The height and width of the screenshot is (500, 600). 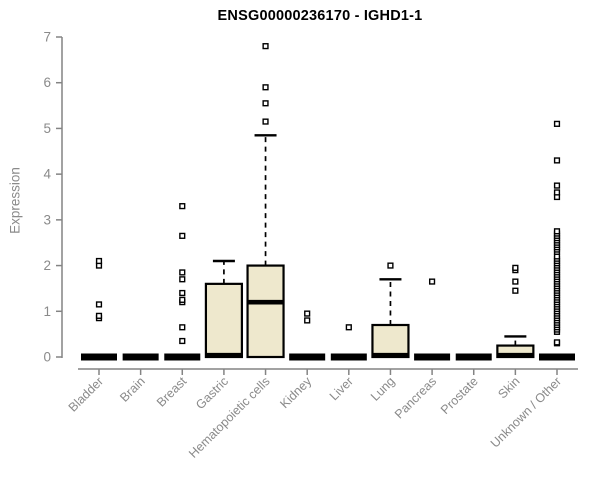 What do you see at coordinates (47, 128) in the screenshot?
I see `y-tick-label: 5` at bounding box center [47, 128].